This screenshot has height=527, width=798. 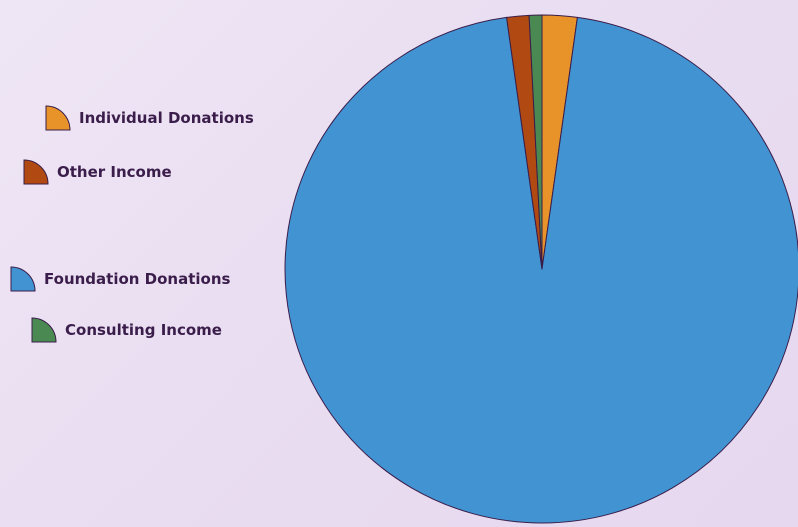 What do you see at coordinates (137, 279) in the screenshot?
I see `legend-label: Foundation Donations` at bounding box center [137, 279].